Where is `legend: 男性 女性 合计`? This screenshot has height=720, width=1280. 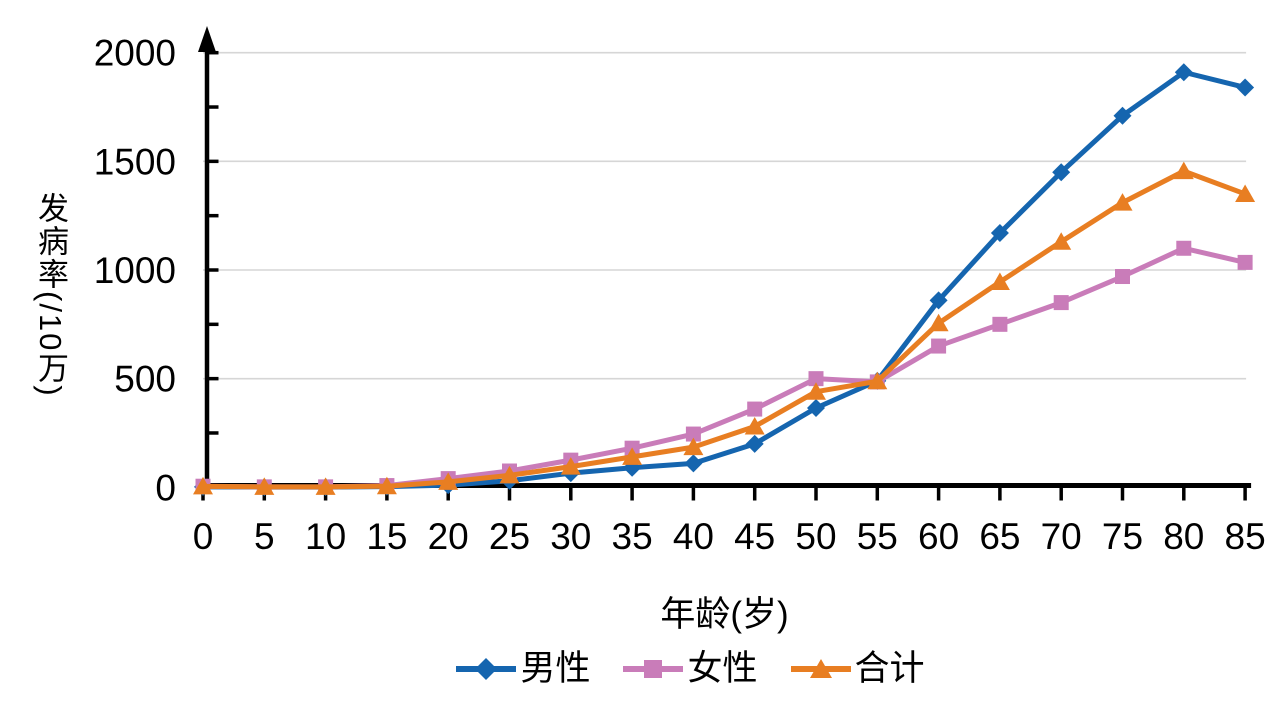 legend: 男性 女性 合计 is located at coordinates (690, 668).